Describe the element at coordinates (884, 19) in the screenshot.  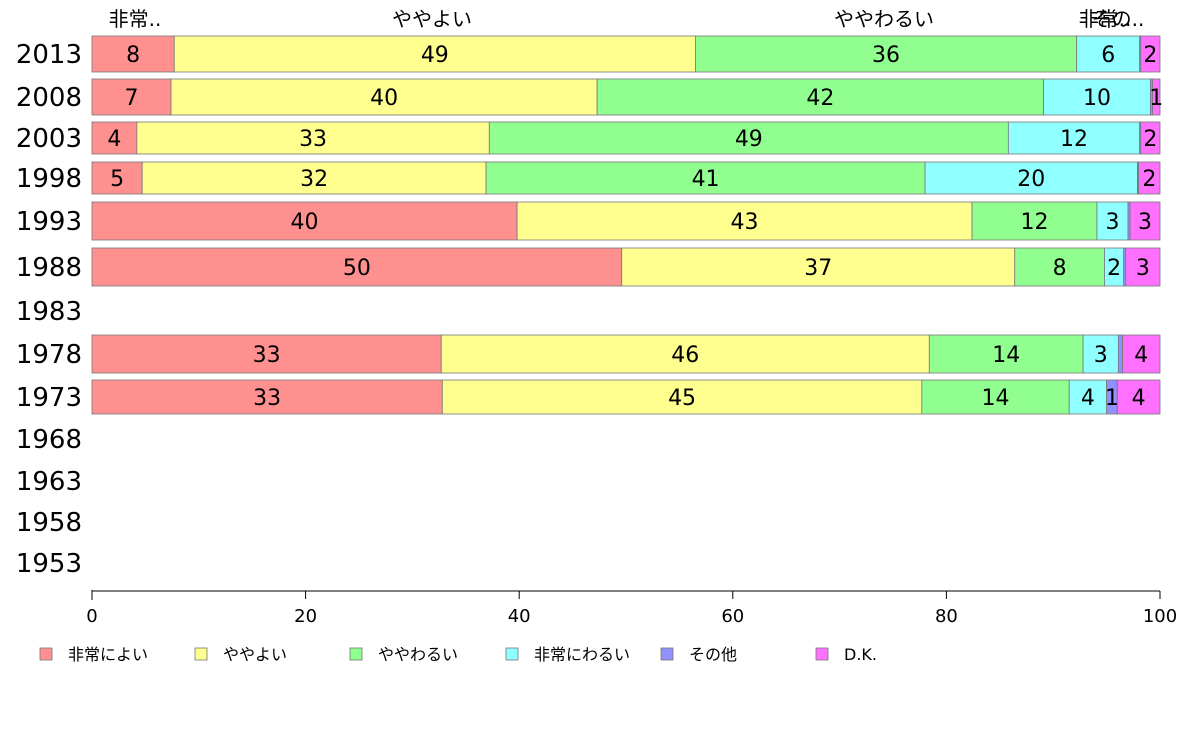
I see `top-label: ややわるい` at that location.